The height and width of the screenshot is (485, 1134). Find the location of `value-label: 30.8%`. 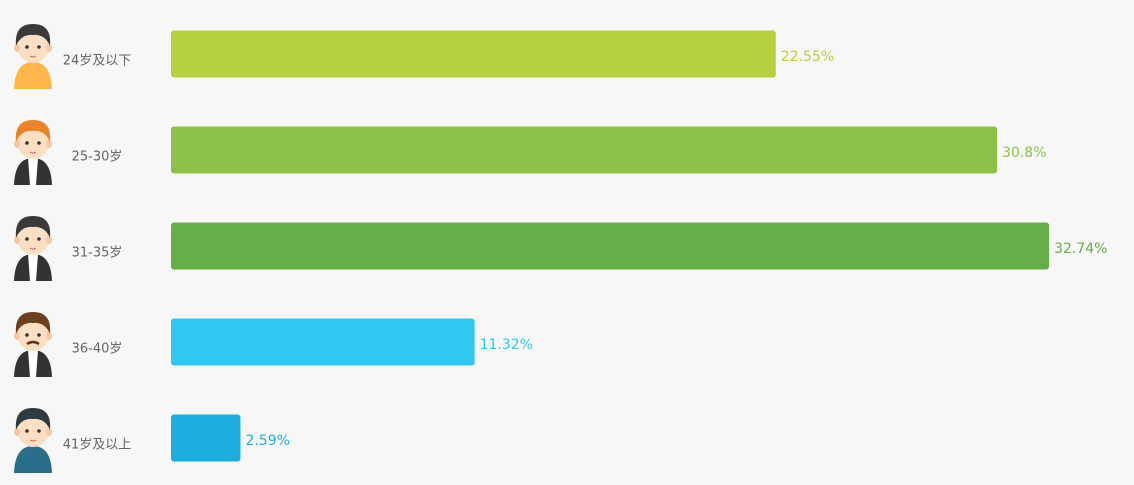

value-label: 30.8% is located at coordinates (1024, 153).